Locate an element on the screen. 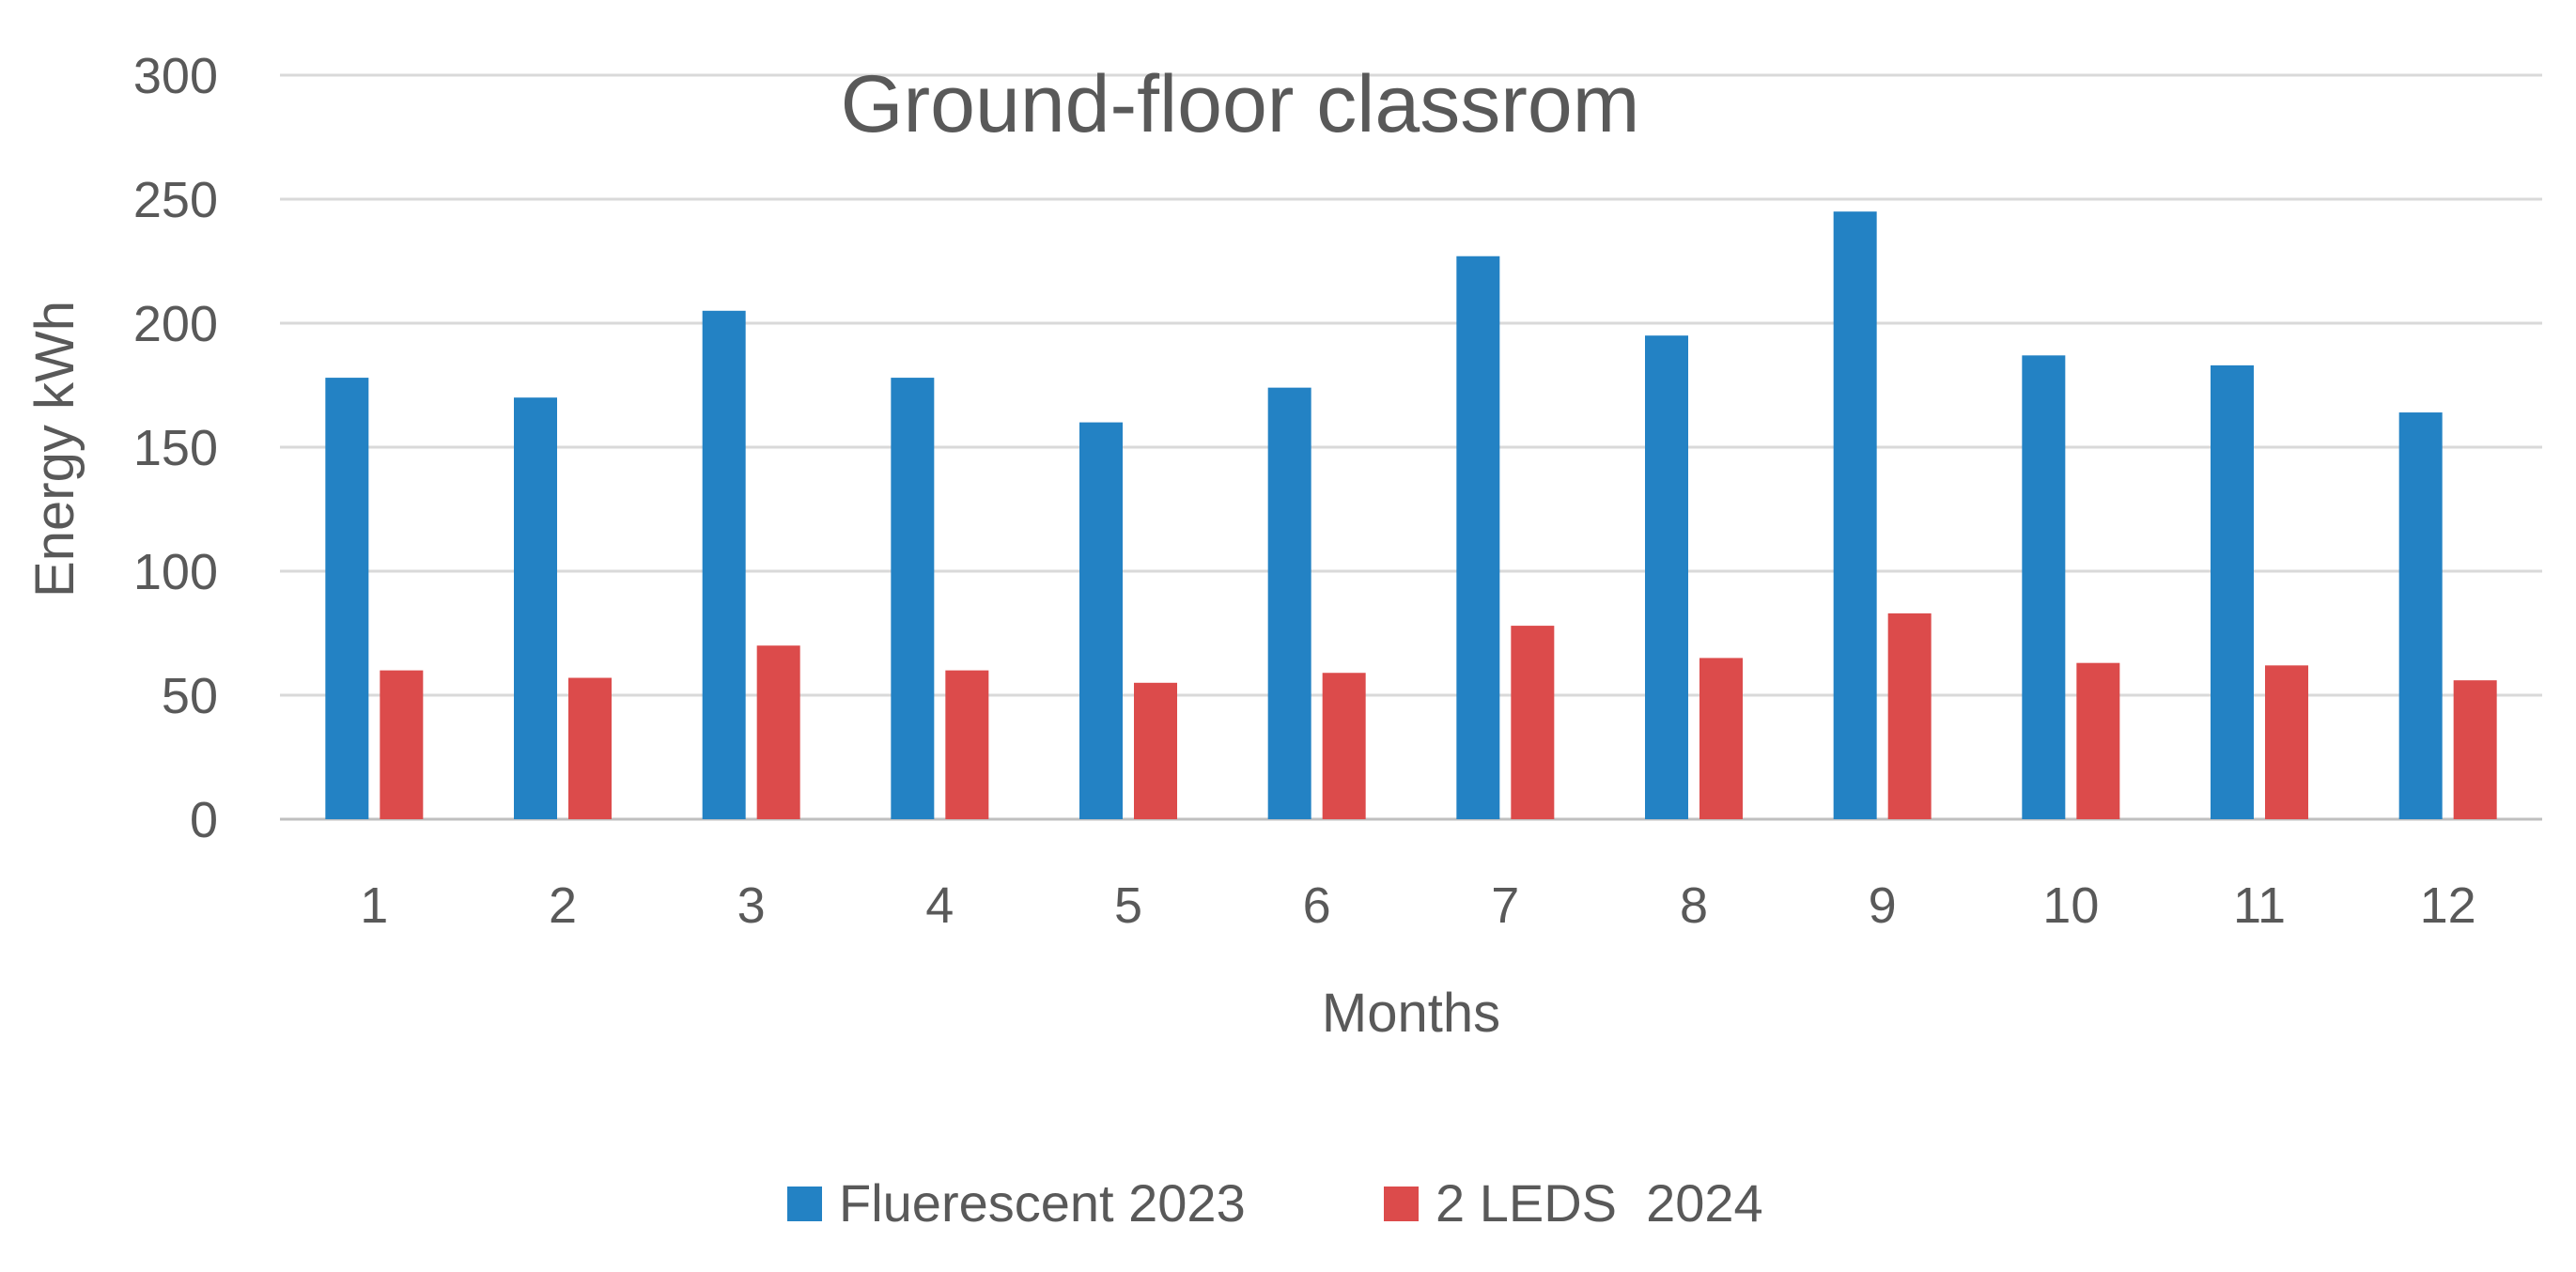  chart-title: Ground-floor classrom is located at coordinates (1240, 104).